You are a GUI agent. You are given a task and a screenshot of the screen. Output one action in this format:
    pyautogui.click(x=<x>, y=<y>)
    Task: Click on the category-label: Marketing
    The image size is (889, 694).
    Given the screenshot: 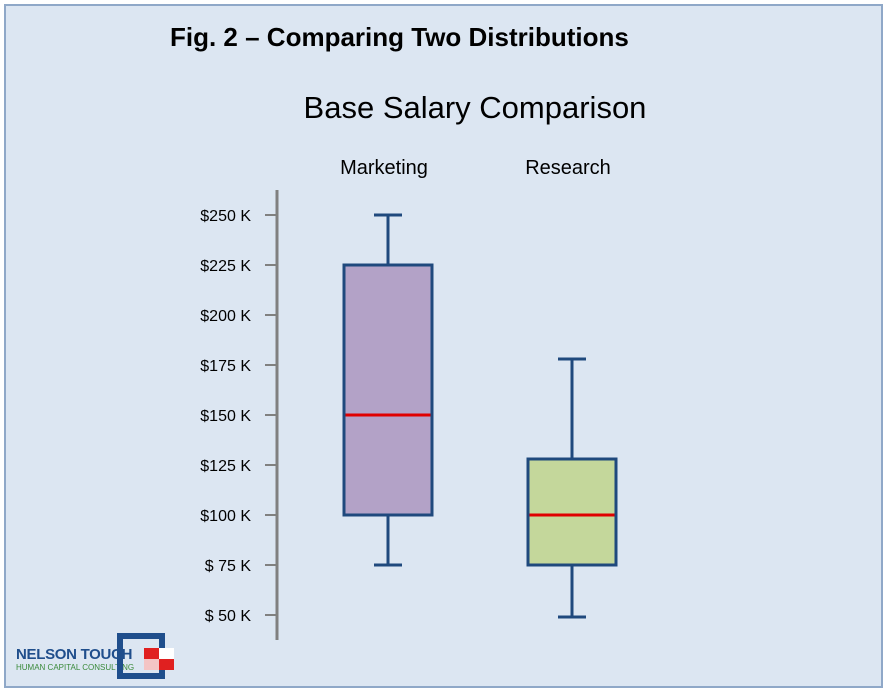 What is the action you would take?
    pyautogui.click(x=384, y=168)
    